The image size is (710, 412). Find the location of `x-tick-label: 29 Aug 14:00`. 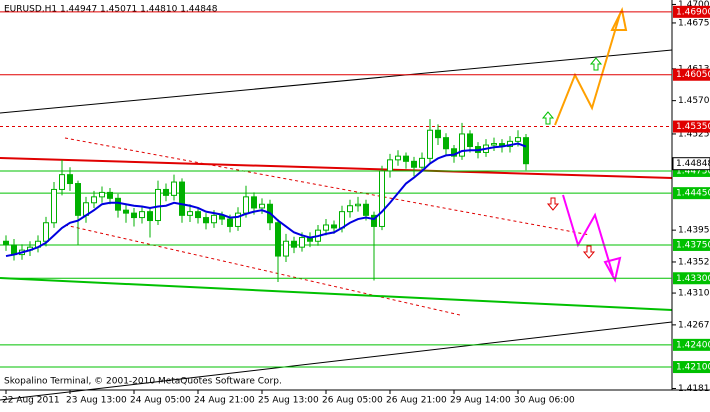

x-tick-label: 29 Aug 14:00 is located at coordinates (480, 401).